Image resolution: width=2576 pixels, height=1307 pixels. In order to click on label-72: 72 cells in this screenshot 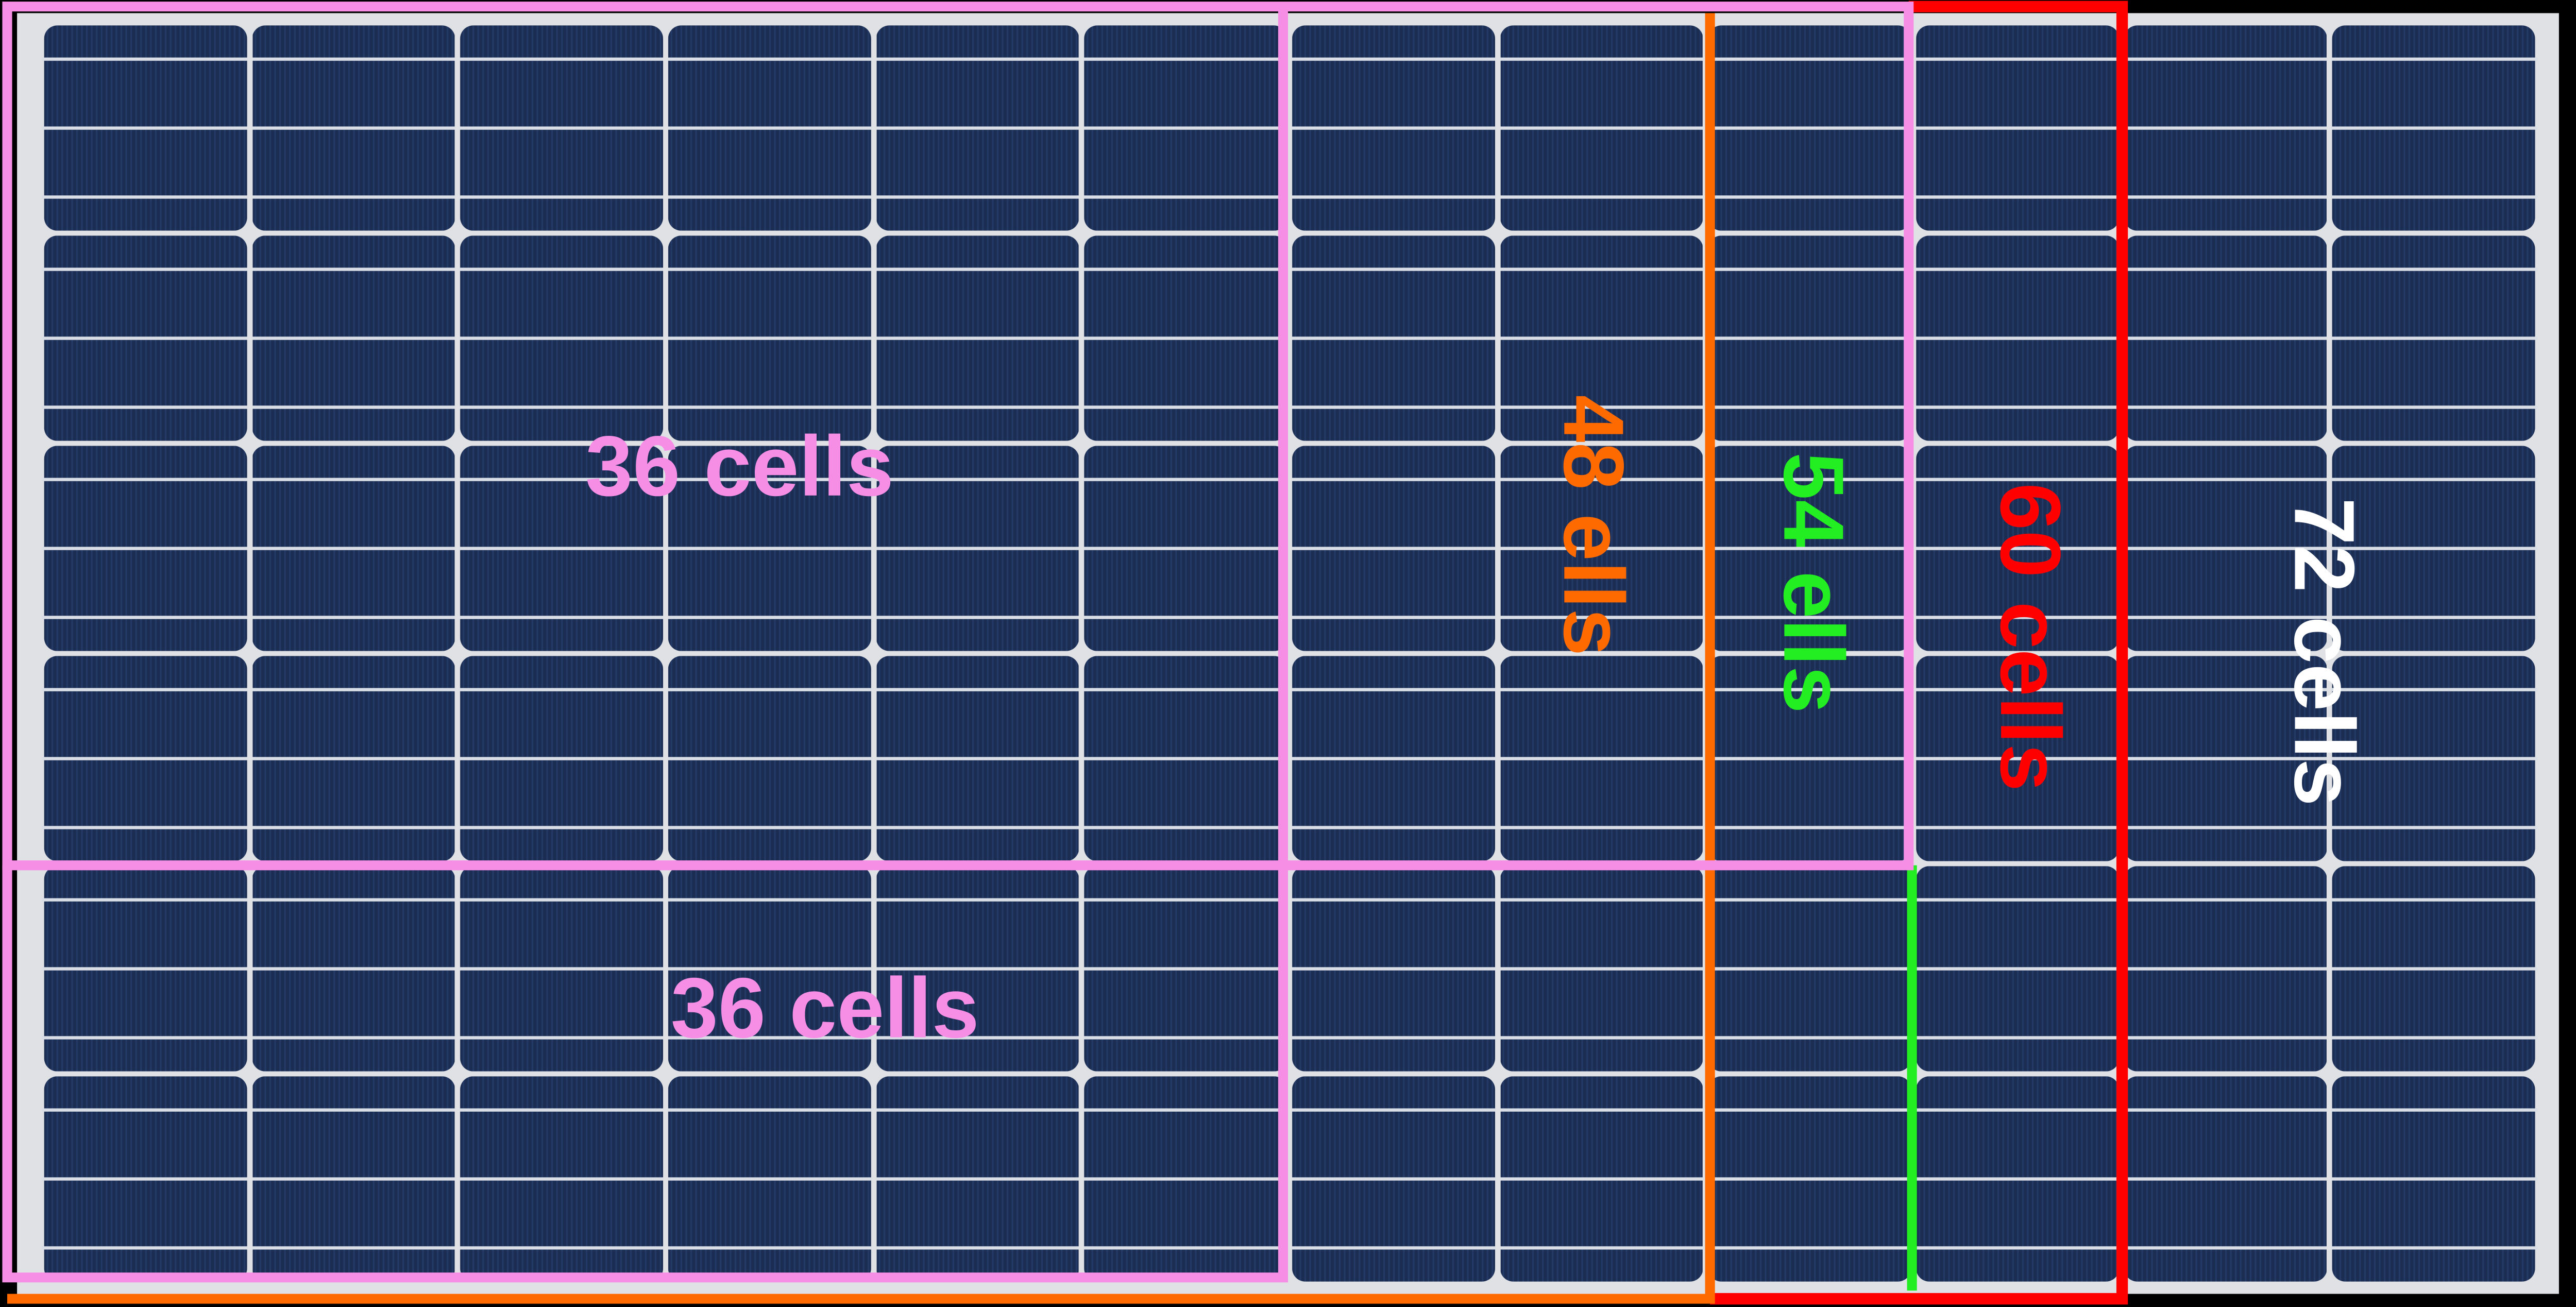, I will do `click(2324, 652)`.